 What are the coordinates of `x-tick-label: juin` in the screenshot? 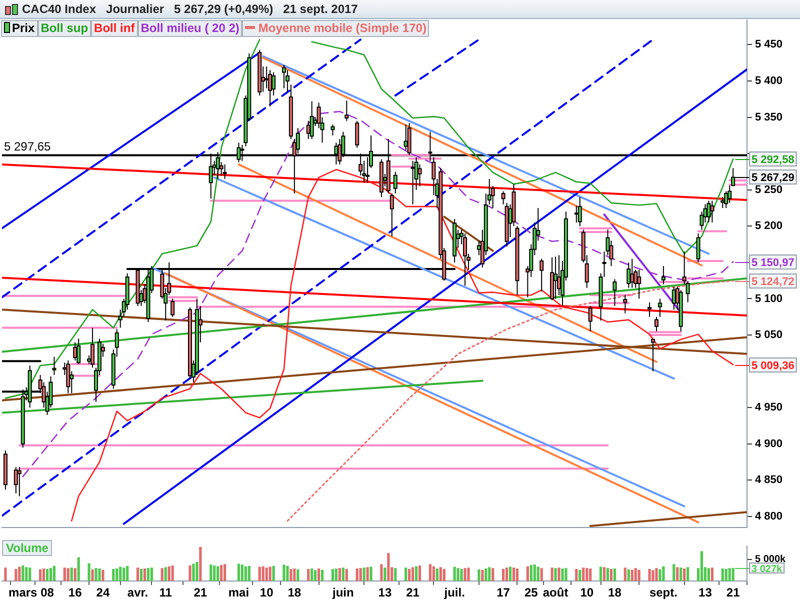 It's located at (343, 593).